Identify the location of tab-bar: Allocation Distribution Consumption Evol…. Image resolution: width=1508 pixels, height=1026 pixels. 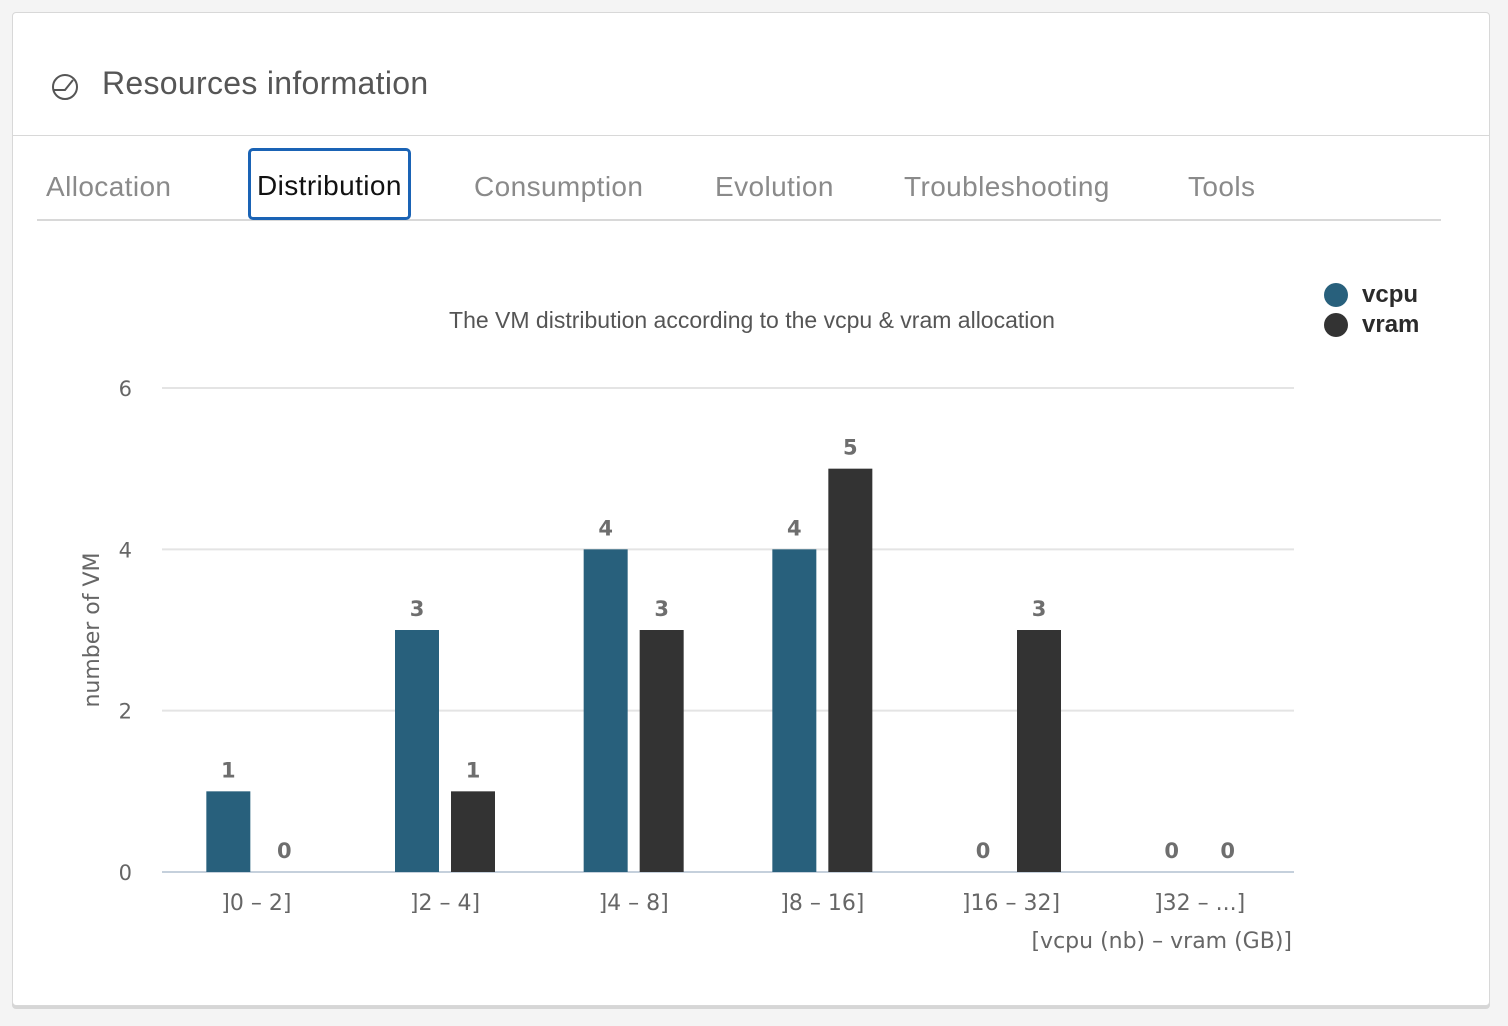
(739, 184).